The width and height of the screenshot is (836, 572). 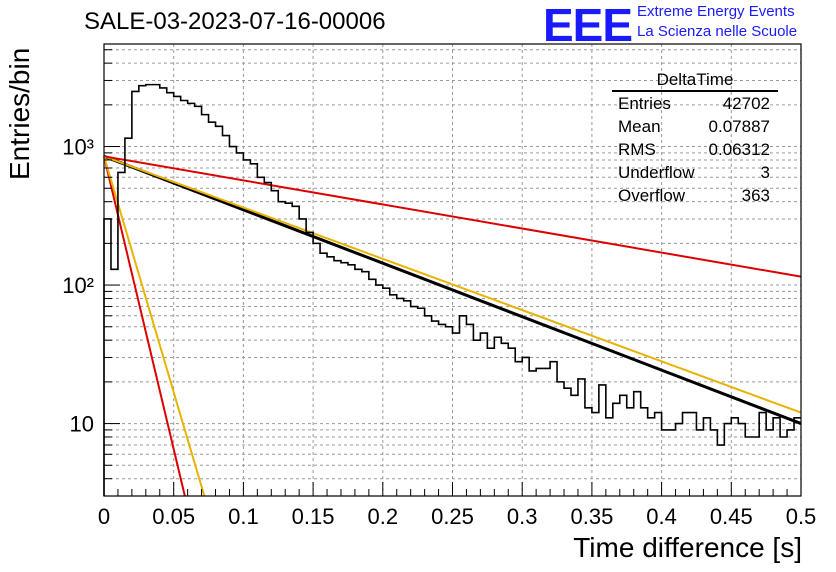 I want to click on y-tick-label: 10, so click(x=82, y=424).